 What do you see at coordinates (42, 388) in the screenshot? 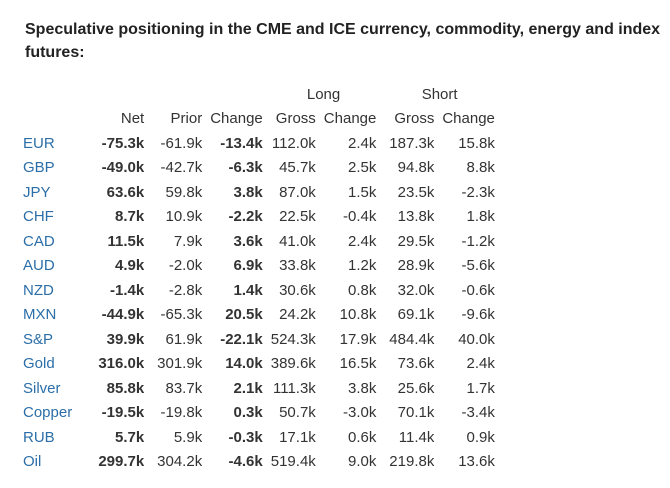
I see `row-label-link: Silver` at bounding box center [42, 388].